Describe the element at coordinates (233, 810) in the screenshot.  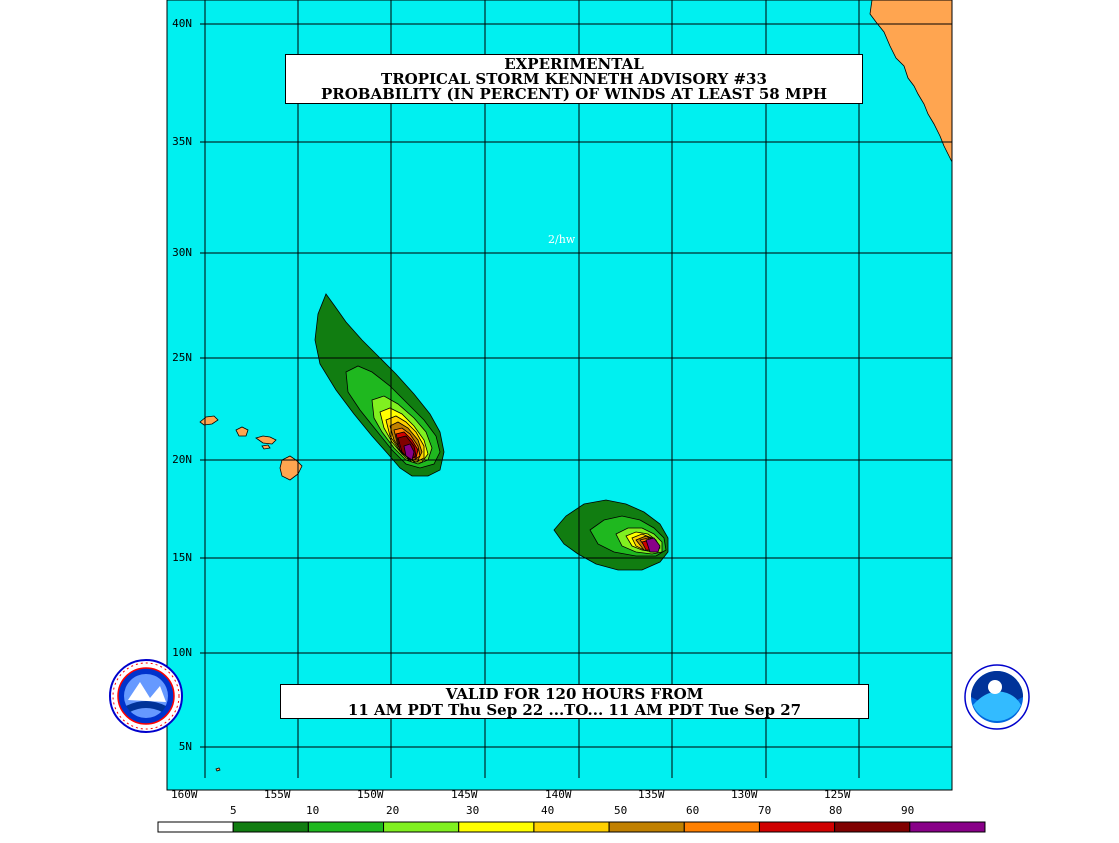
I see `colorbar-label-5: 5` at that location.